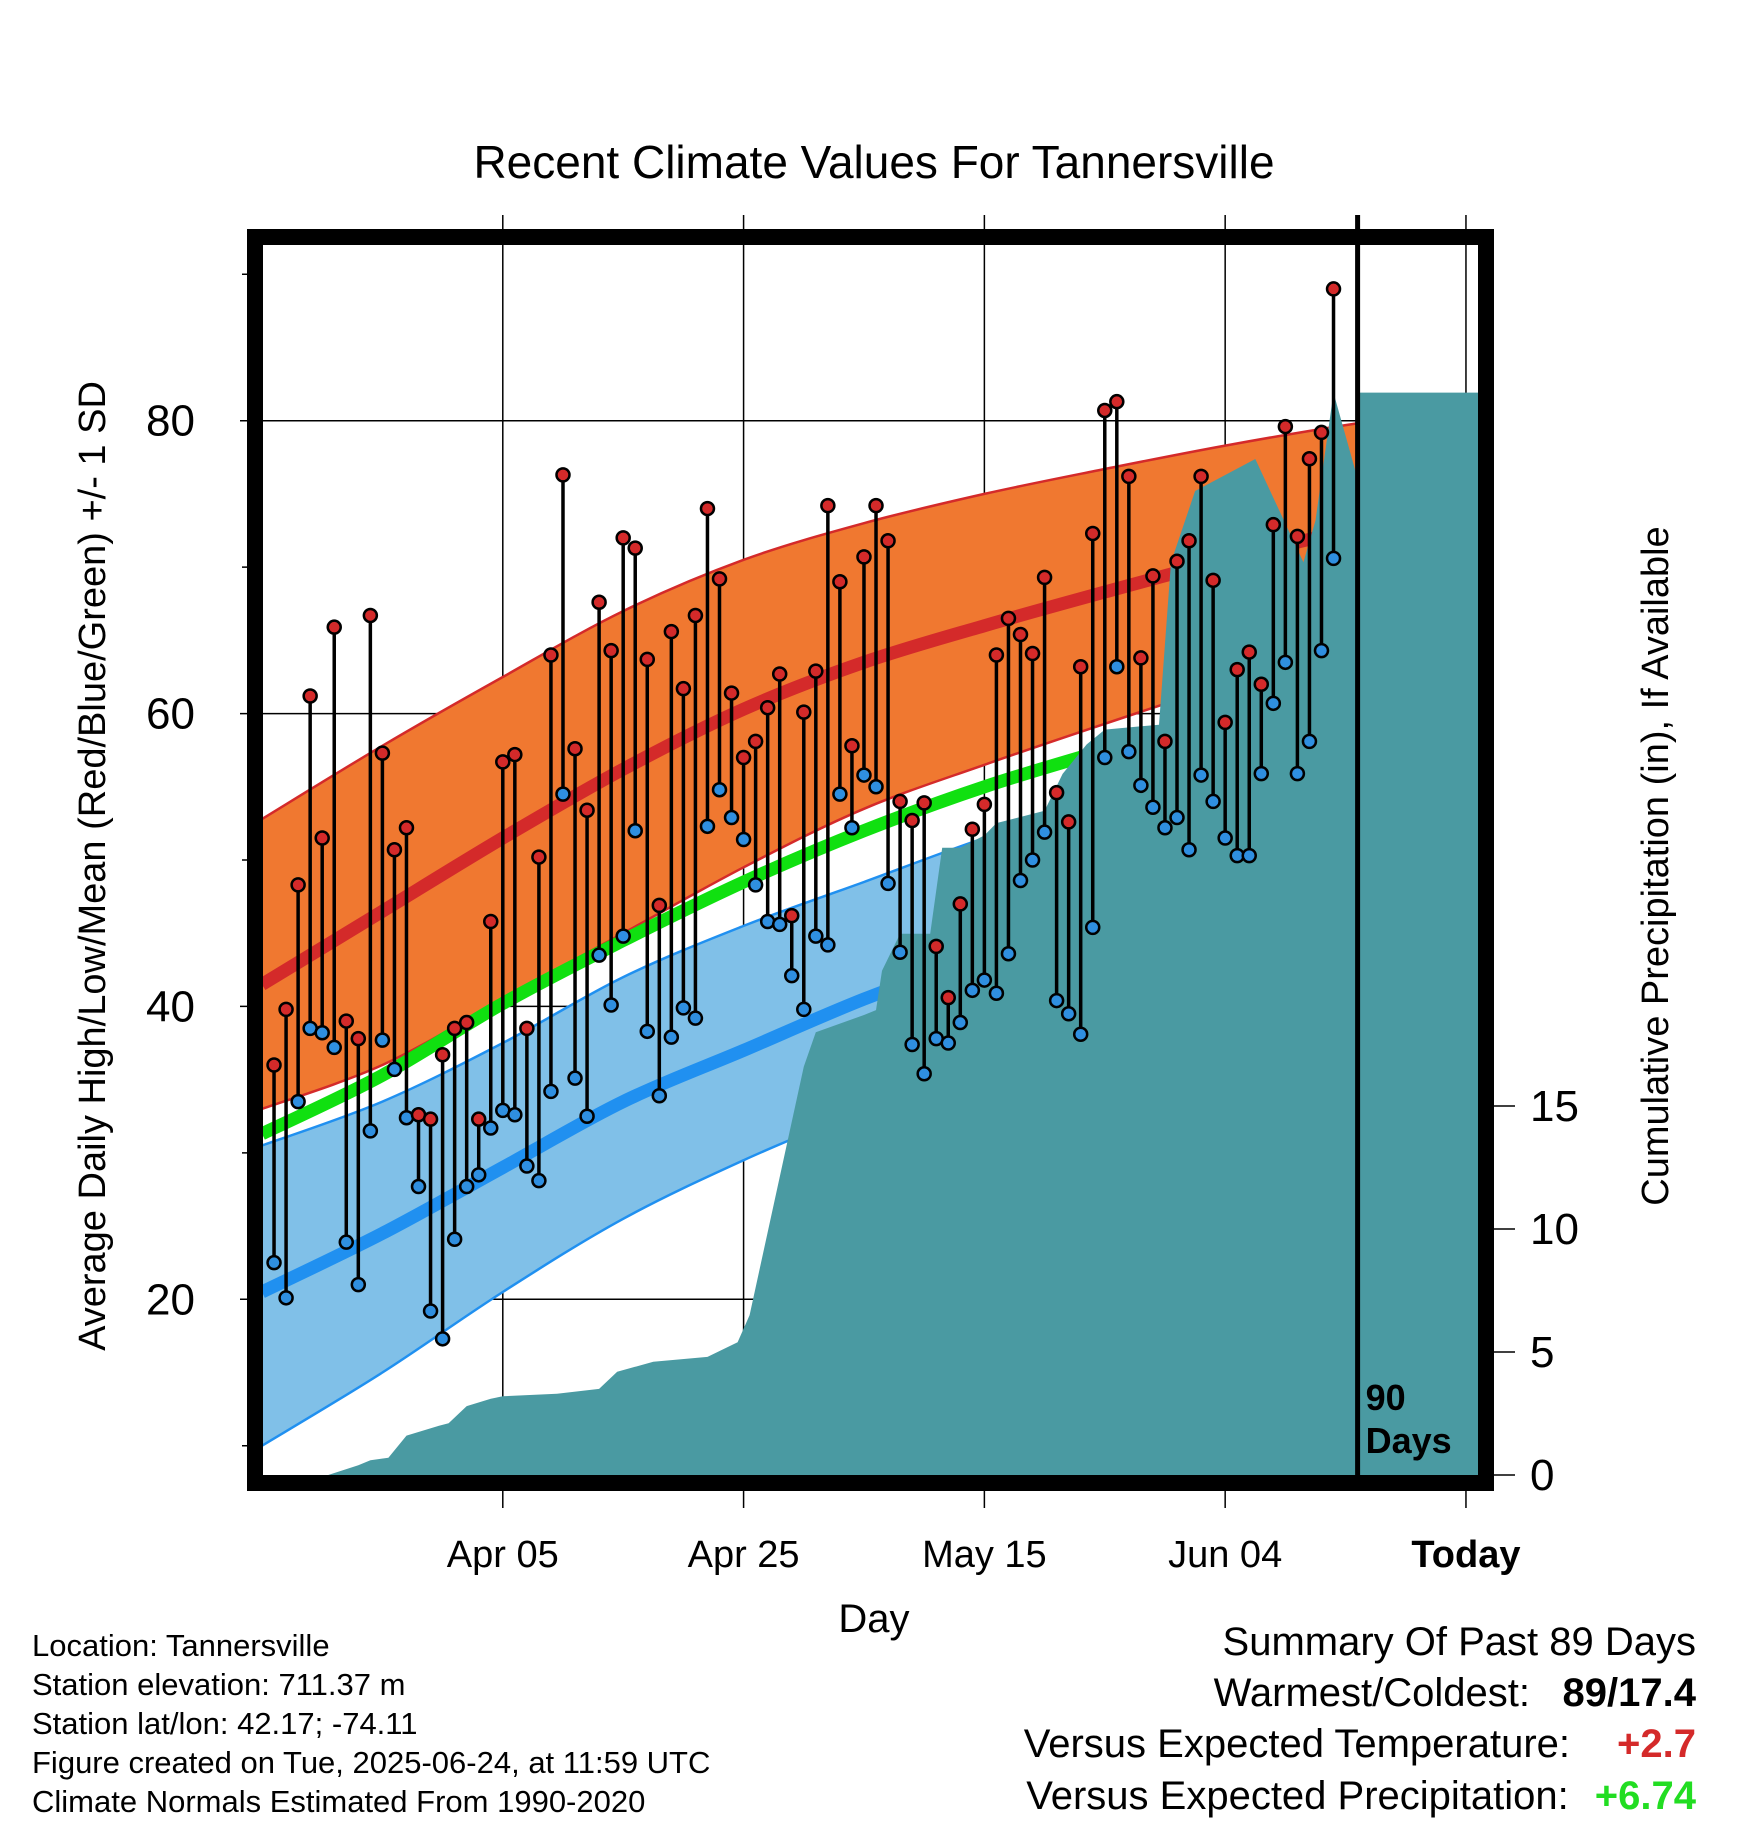 This screenshot has width=1748, height=1828. Describe the element at coordinates (503, 1555) in the screenshot. I see `x-tick-label: Apr 05` at that location.